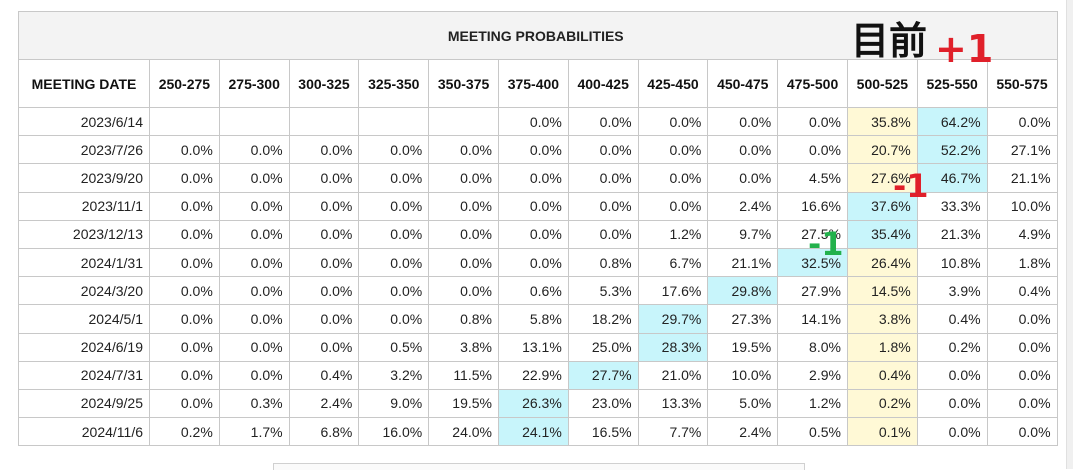 The width and height of the screenshot is (1073, 470). I want to click on probability-cell: 6.8%, so click(324, 432).